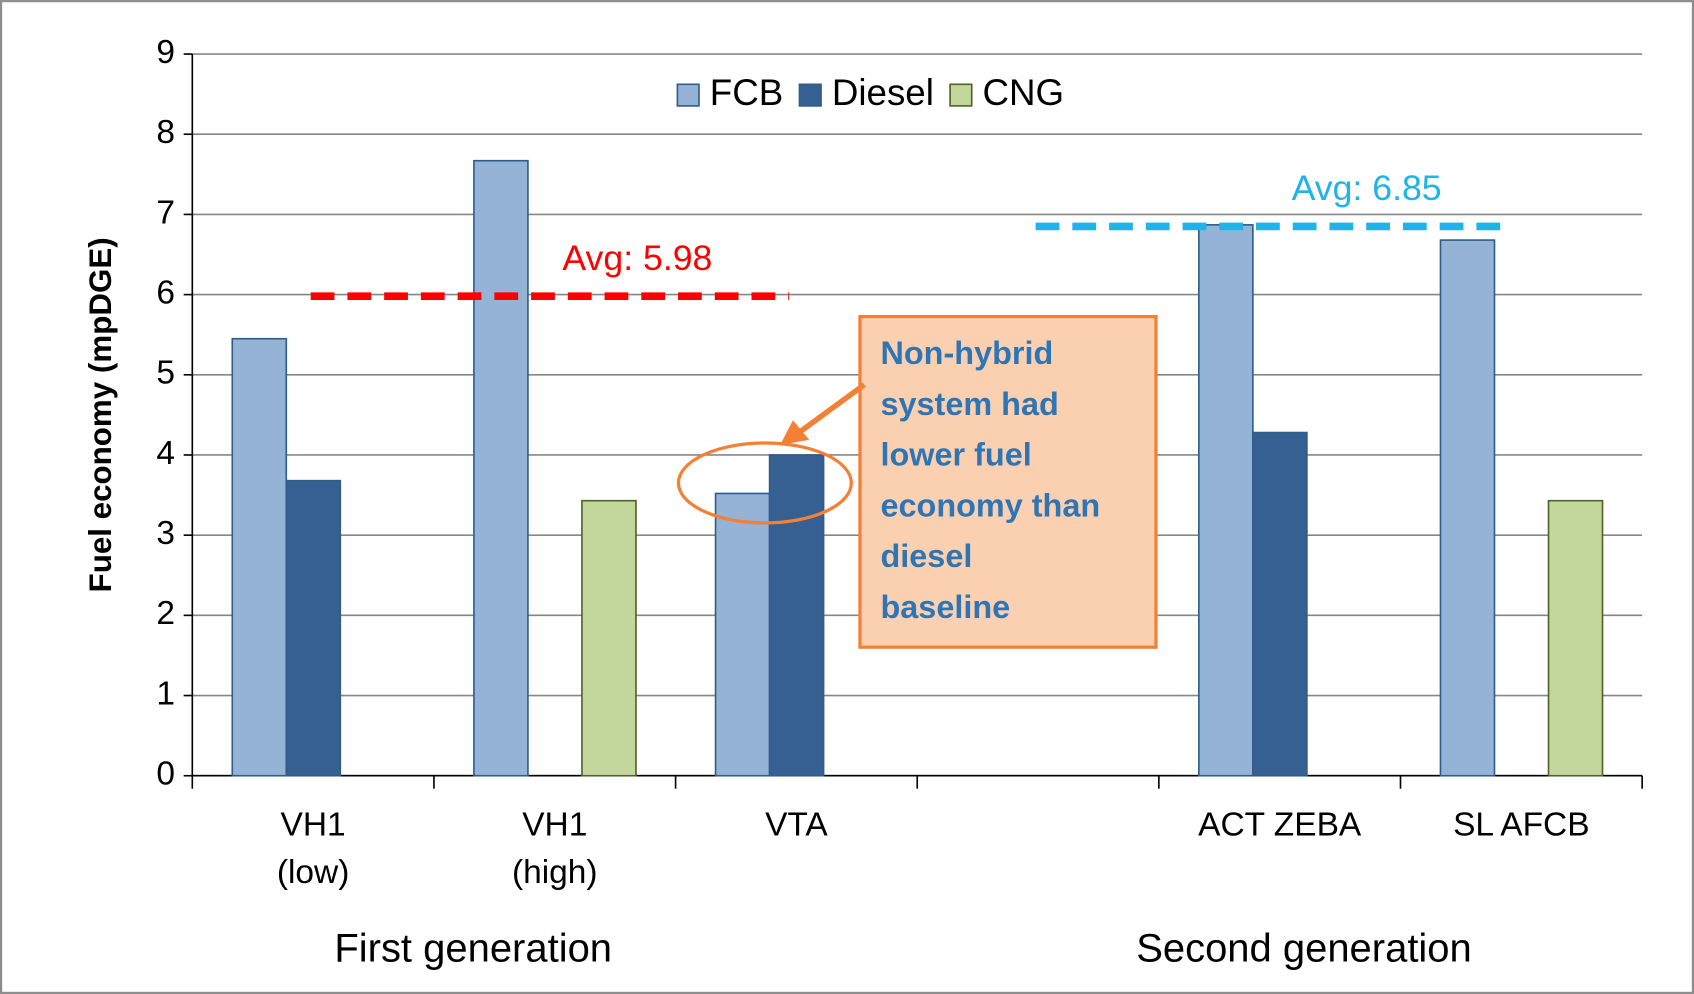 Image resolution: width=1694 pixels, height=994 pixels. What do you see at coordinates (1304, 948) in the screenshot?
I see `group-label: Second generation` at bounding box center [1304, 948].